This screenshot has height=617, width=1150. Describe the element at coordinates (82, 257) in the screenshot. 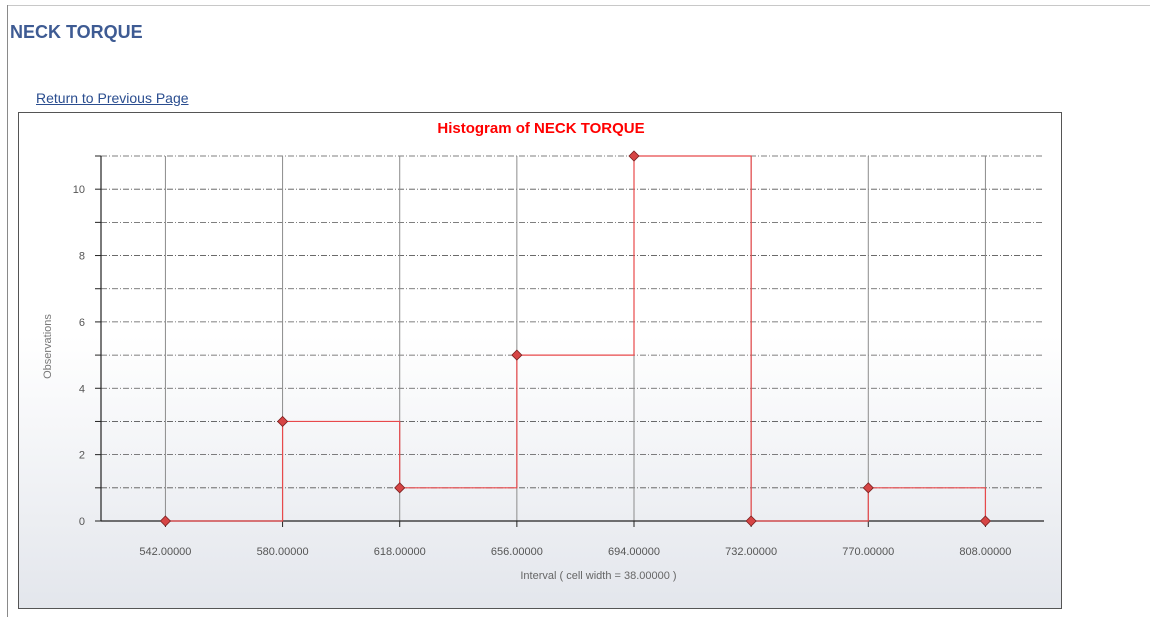

I see `y-tick-label: 8` at that location.